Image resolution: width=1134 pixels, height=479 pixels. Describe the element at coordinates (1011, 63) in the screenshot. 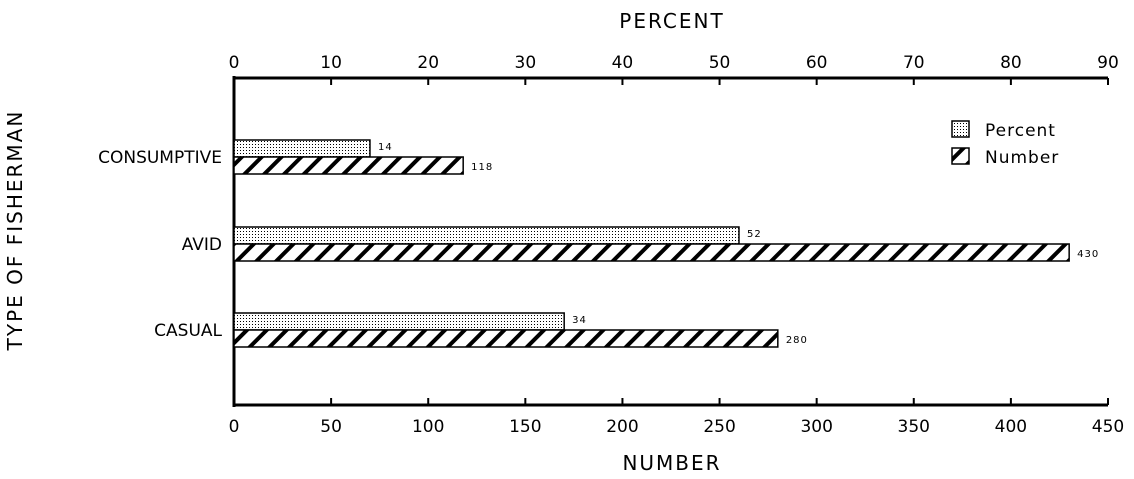

I see `top-tick-label: 80` at that location.